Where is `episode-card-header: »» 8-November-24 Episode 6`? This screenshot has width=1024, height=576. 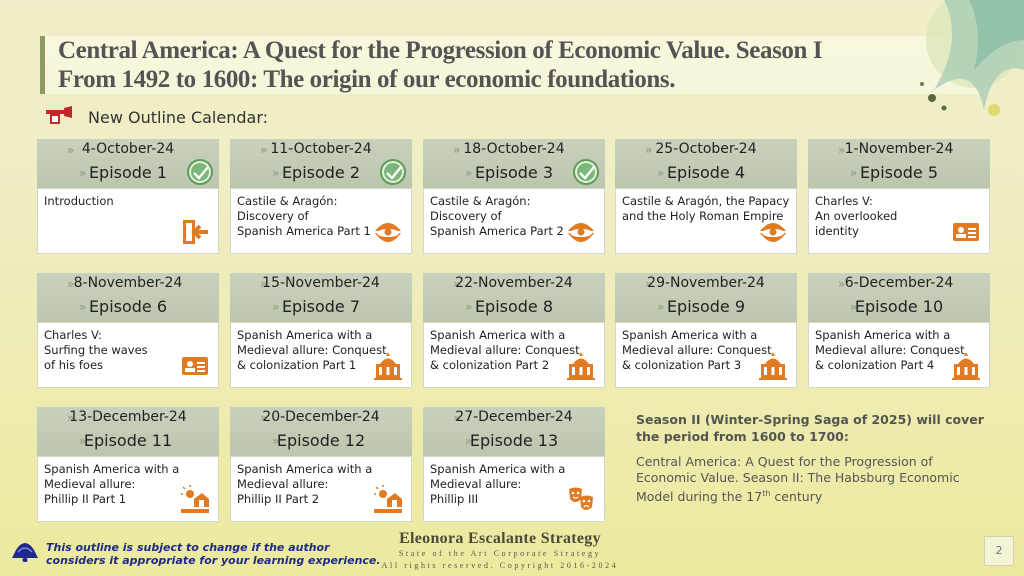
episode-card-header: »» 8-November-24 Episode 6 is located at coordinates (128, 297).